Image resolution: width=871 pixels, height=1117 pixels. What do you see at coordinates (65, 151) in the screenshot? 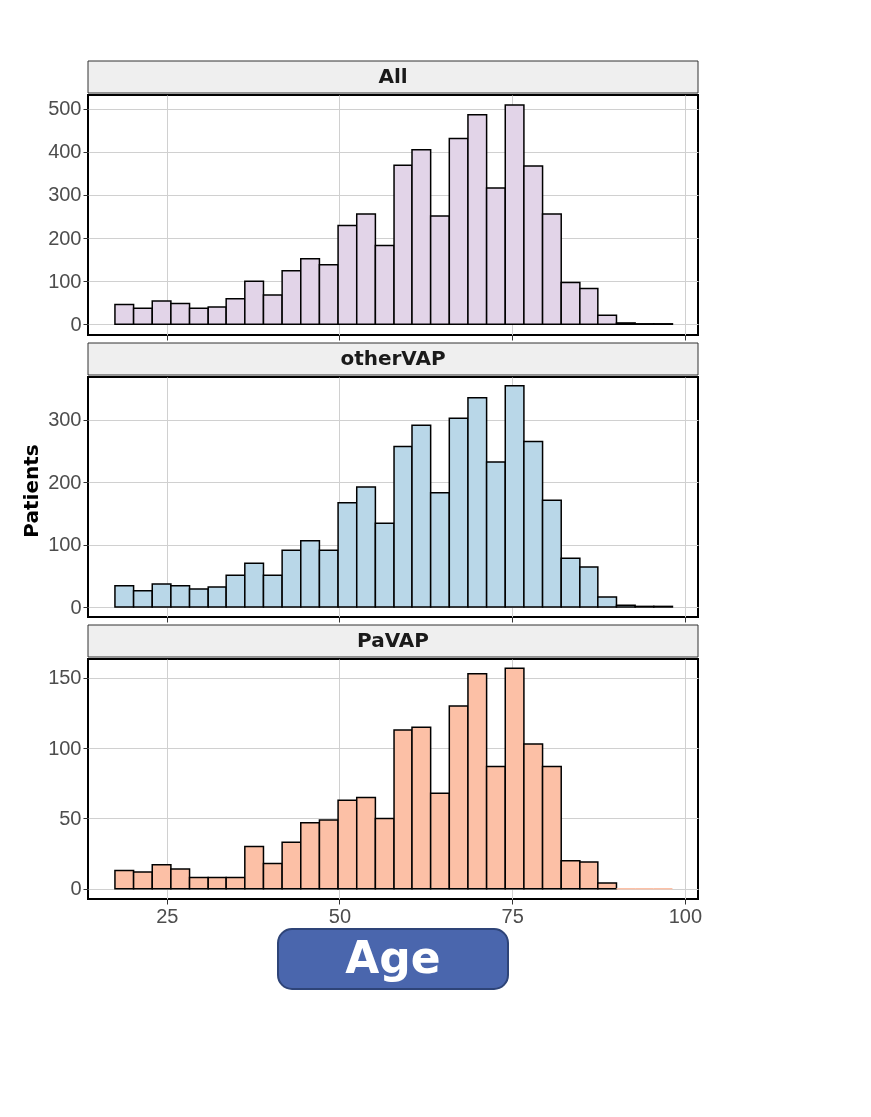
I see `y-tick-label: 400` at bounding box center [65, 151].